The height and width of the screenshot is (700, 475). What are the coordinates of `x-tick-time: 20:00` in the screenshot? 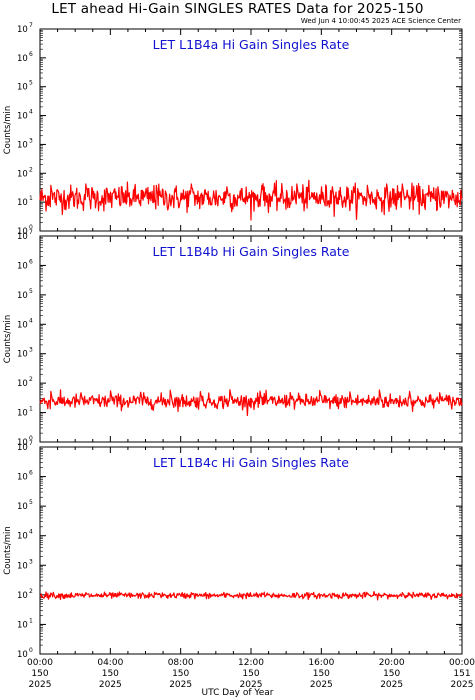 It's located at (392, 663).